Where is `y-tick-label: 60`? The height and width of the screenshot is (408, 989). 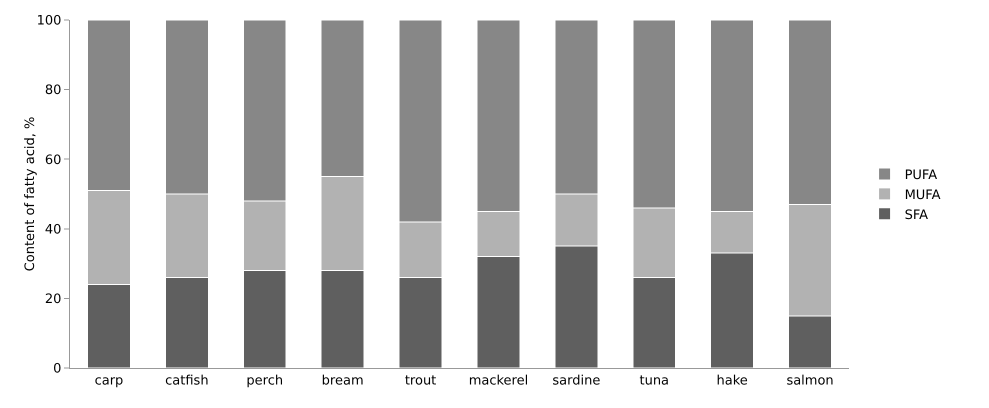 y-tick-label: 60 is located at coordinates (53, 160).